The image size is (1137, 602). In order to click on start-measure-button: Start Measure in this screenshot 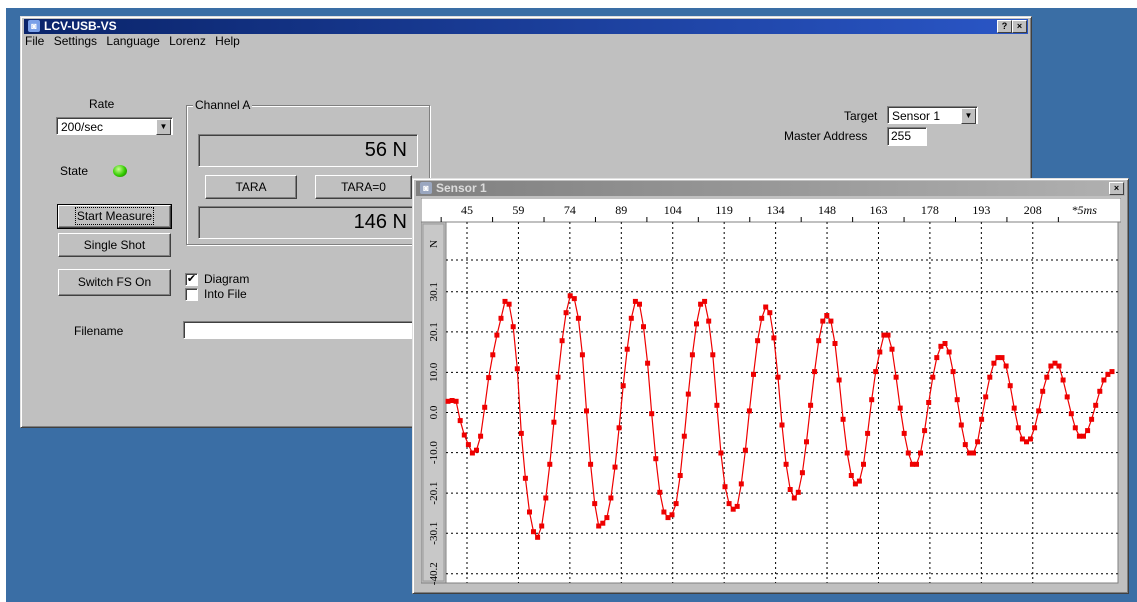, I will do `click(114, 216)`.